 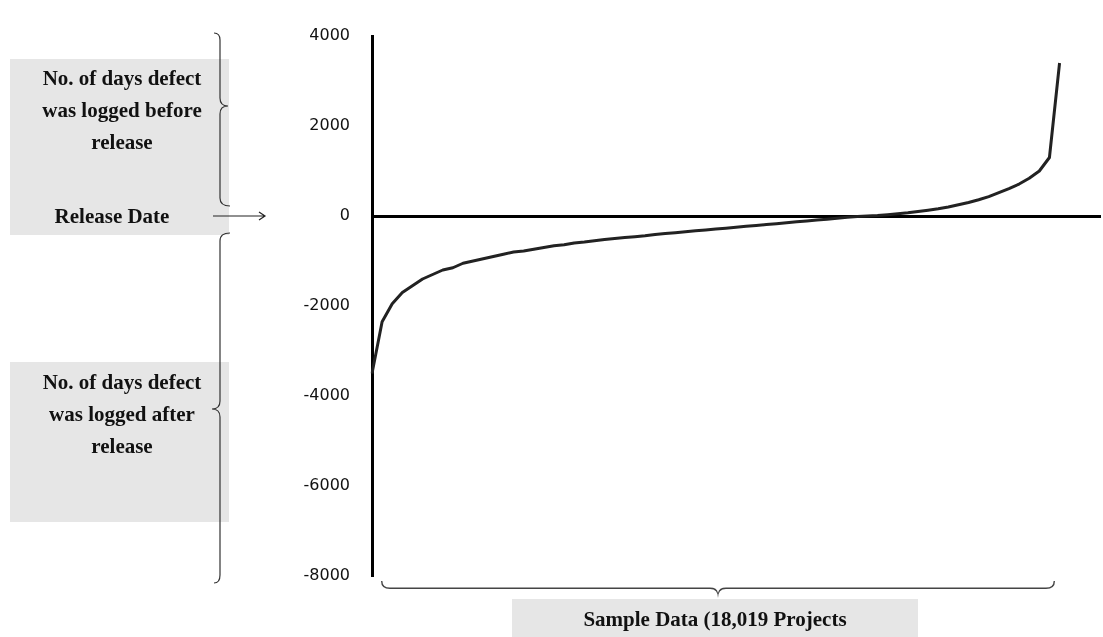 What do you see at coordinates (122, 110) in the screenshot?
I see `text: No. of days defect was logged before release` at bounding box center [122, 110].